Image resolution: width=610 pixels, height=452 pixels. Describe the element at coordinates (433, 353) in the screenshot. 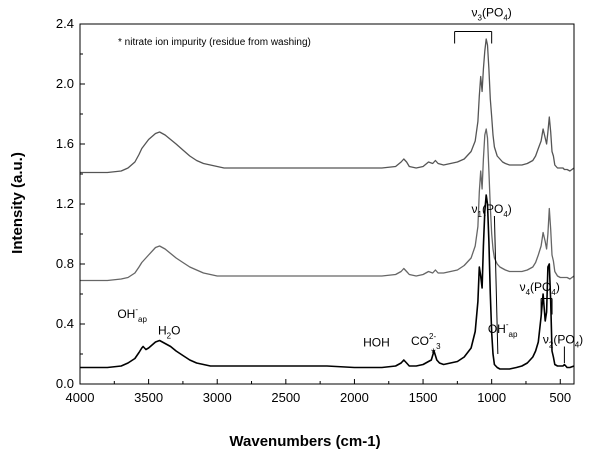

I see `annotation-nitrate-star: *` at that location.